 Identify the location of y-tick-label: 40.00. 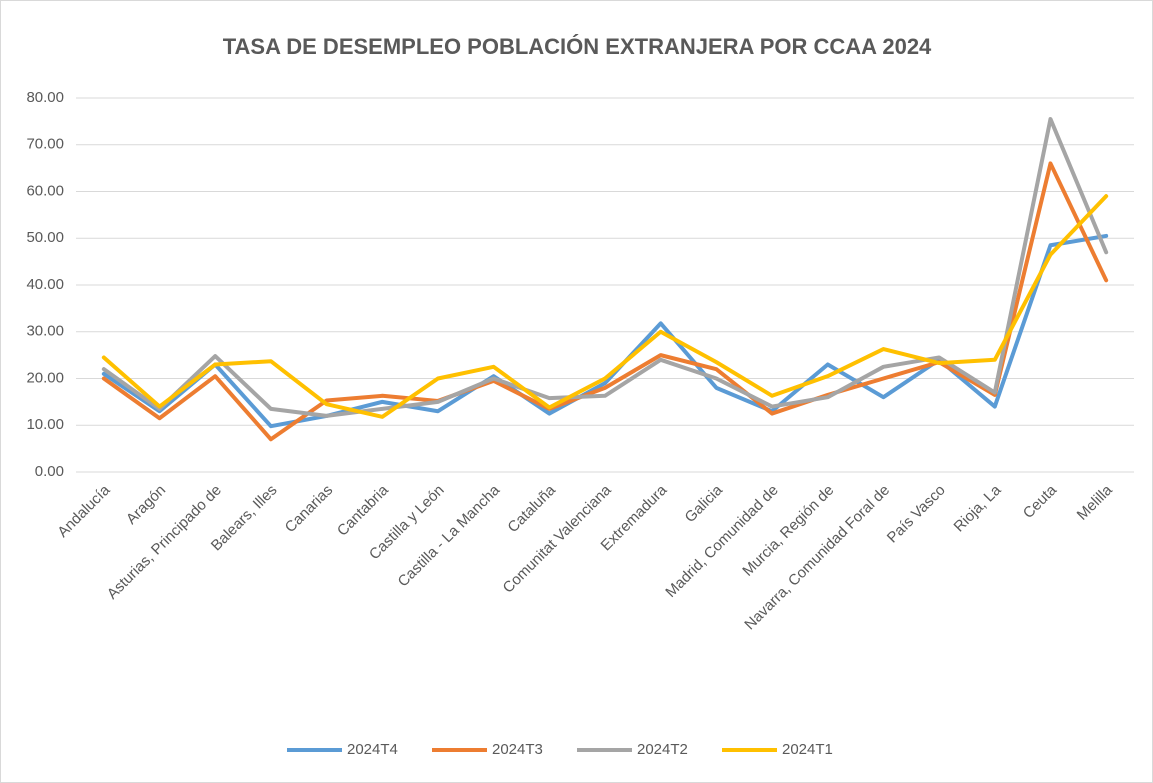
(45, 284).